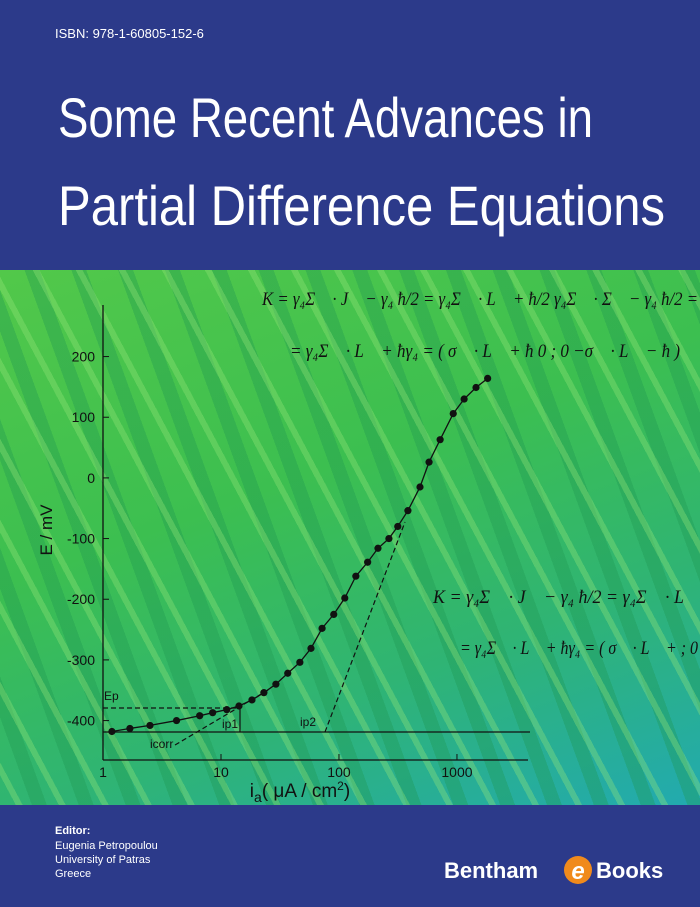 The image size is (700, 907). What do you see at coordinates (252, 791) in the screenshot?
I see `x-label-part: i` at bounding box center [252, 791].